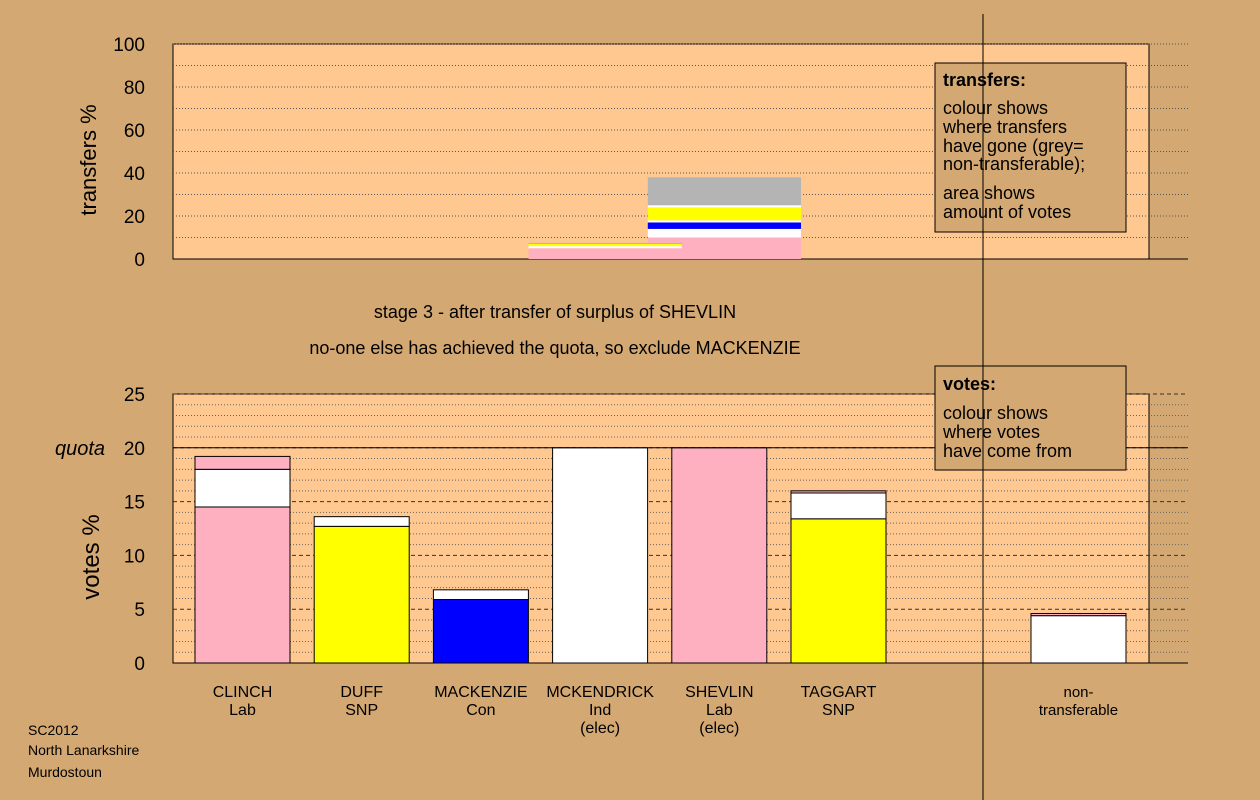 The height and width of the screenshot is (800, 1260). Describe the element at coordinates (65, 772) in the screenshot. I see `footer-ward: Murdostoun` at that location.